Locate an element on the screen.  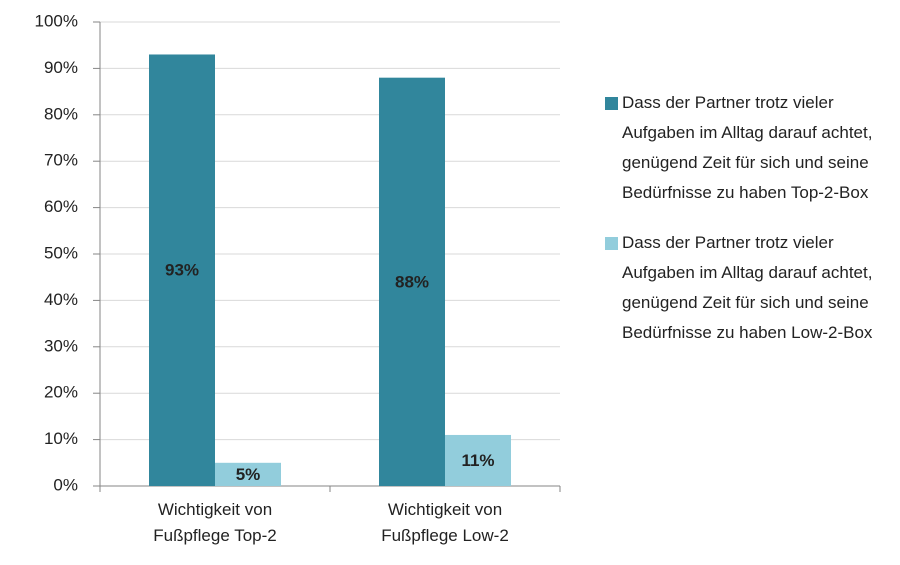
y-tick-label: 30% is located at coordinates (61, 345).